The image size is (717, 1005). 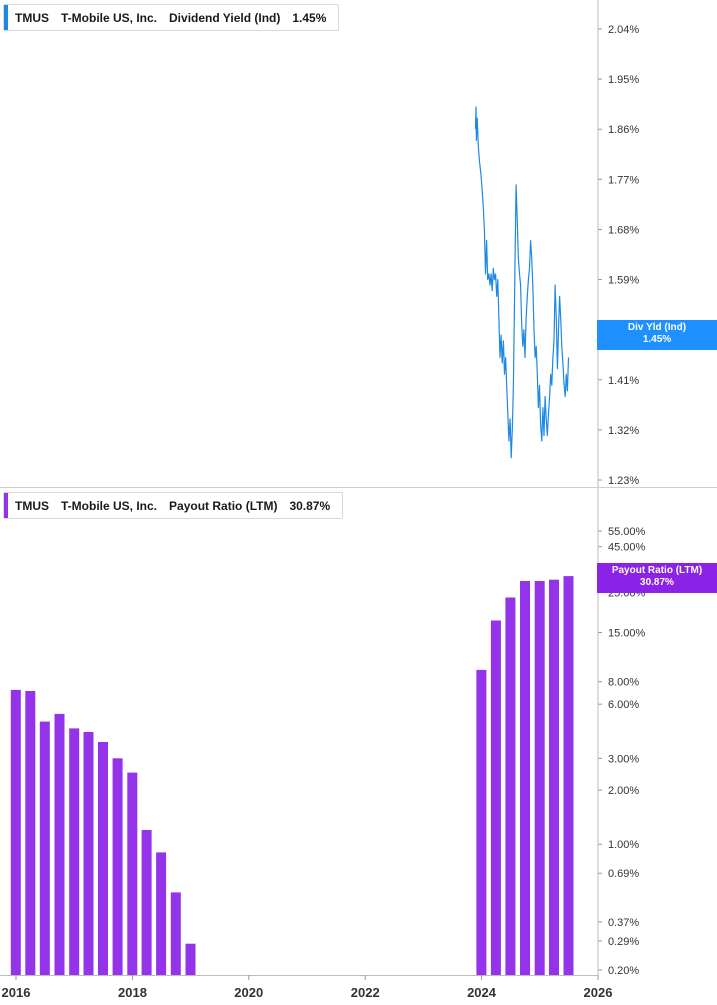 I want to click on y-tick-label: 15.00%, so click(x=627, y=634).